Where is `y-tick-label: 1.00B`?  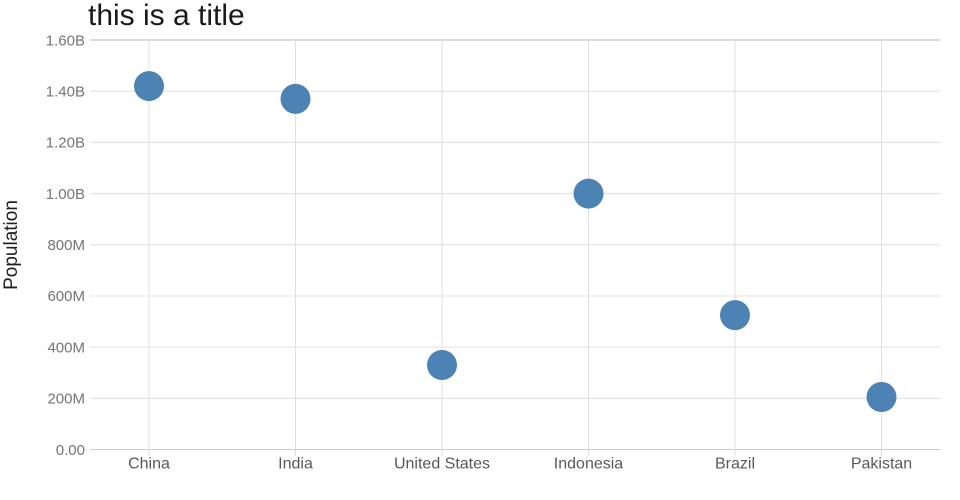
y-tick-label: 1.00B is located at coordinates (65, 194).